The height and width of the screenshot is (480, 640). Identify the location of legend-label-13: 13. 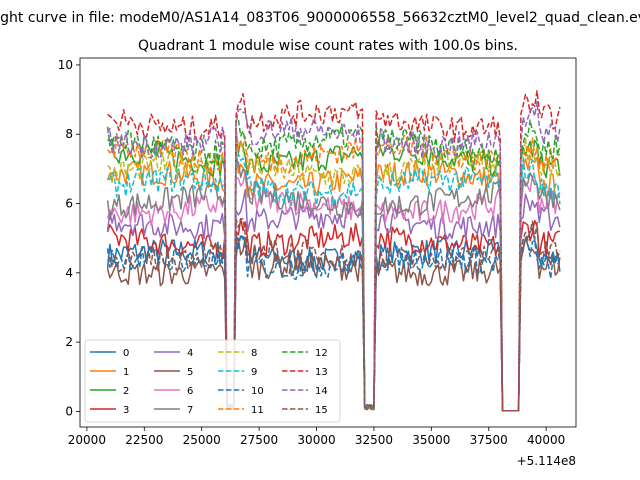
(321, 372).